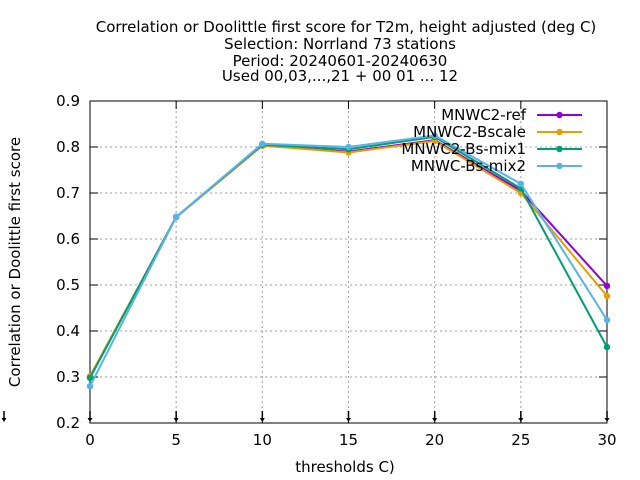 This screenshot has width=640, height=480. Describe the element at coordinates (262, 440) in the screenshot. I see `x-tick-label: 10` at that location.